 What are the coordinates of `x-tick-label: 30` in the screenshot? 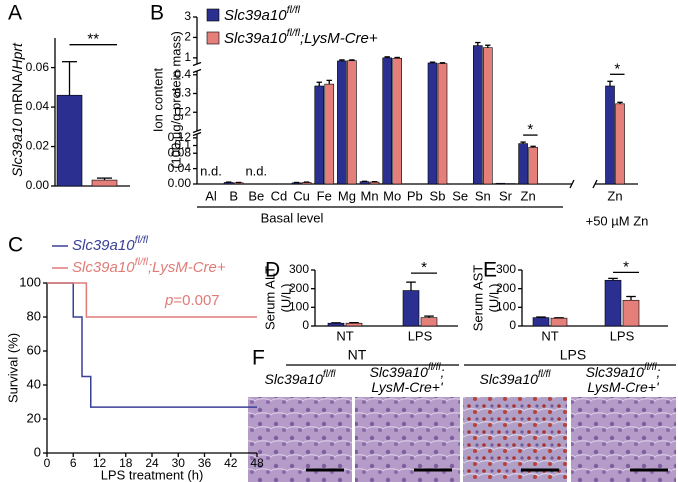 It's located at (179, 463).